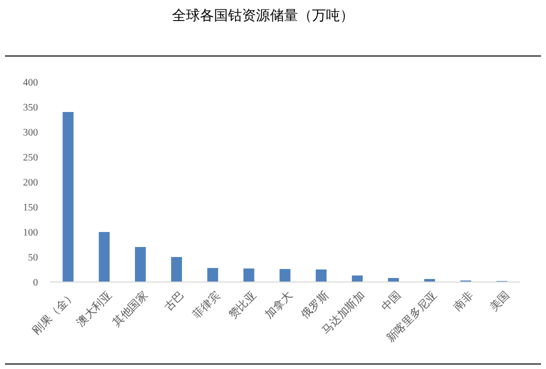 The height and width of the screenshot is (369, 546). Describe the element at coordinates (391, 301) in the screenshot. I see `x-tick-label: 中国` at that location.